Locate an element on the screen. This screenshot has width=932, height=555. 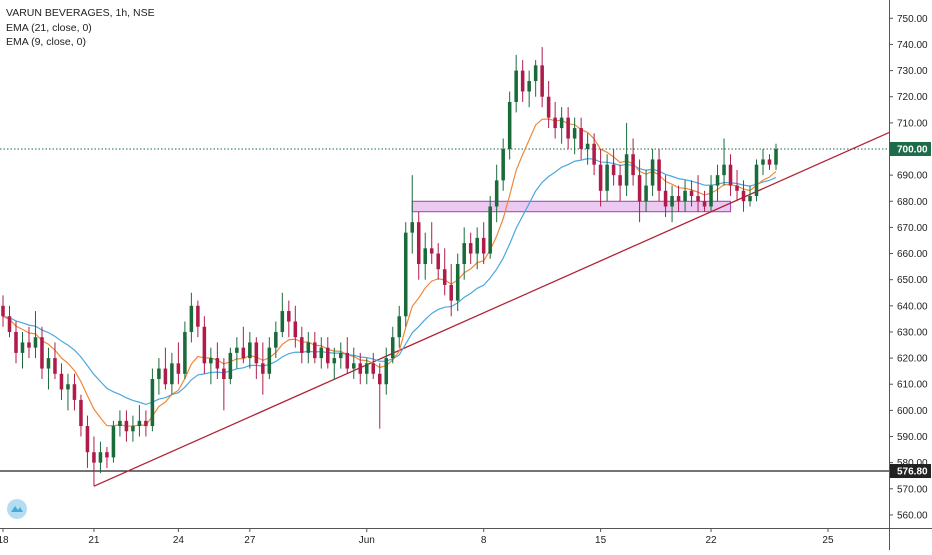
y-tick-label: 660.00 is located at coordinates (912, 254).